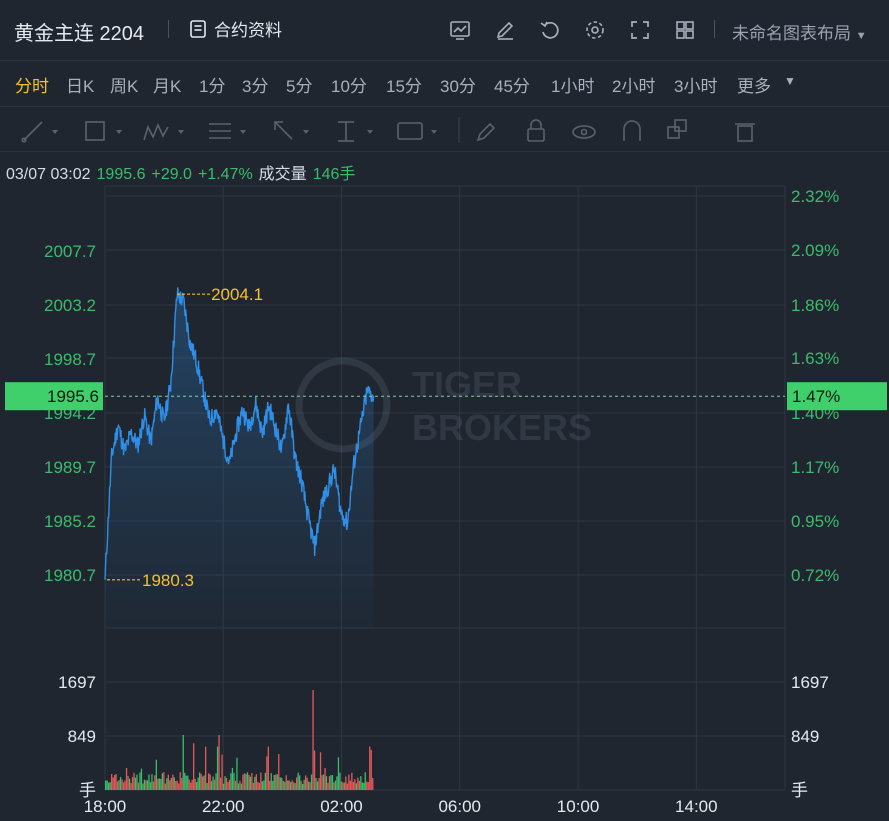  I want to click on layout-name: 未命名图表布局, so click(791, 33).